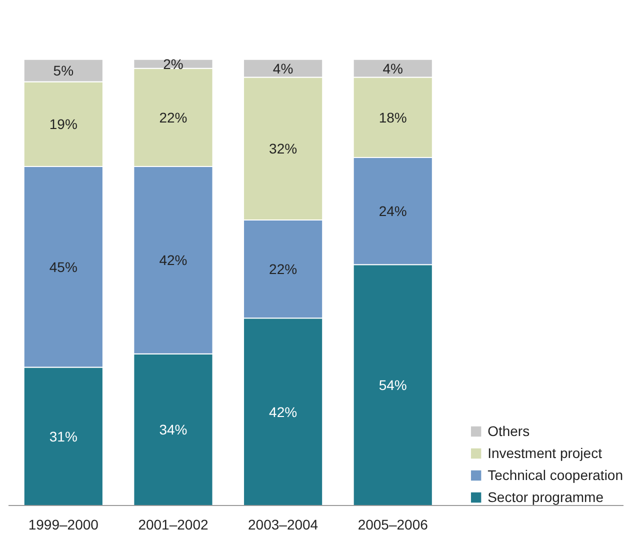 This screenshot has width=629, height=539. What do you see at coordinates (63, 70) in the screenshot?
I see `data-label: 5%` at bounding box center [63, 70].